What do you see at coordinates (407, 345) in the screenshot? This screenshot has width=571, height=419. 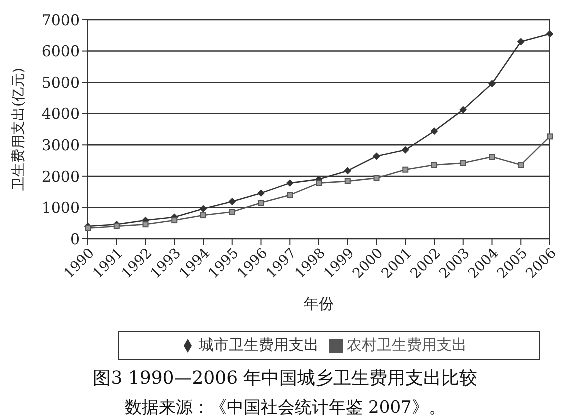 I see `legend-label: 农村卫生费用支出` at bounding box center [407, 345].